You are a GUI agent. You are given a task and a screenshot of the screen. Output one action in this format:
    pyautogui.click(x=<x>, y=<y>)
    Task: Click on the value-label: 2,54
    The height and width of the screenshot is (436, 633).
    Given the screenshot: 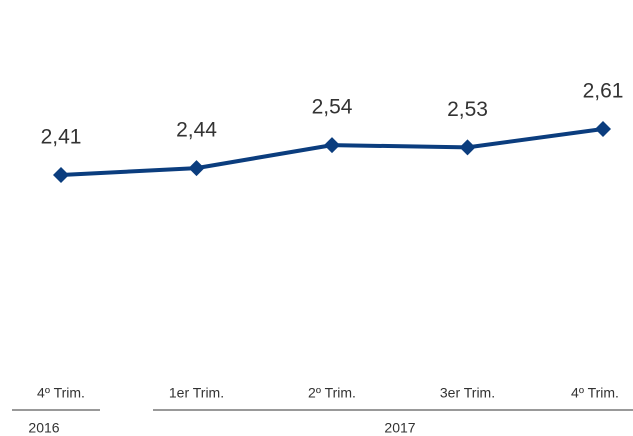 What is the action you would take?
    pyautogui.click(x=332, y=107)
    